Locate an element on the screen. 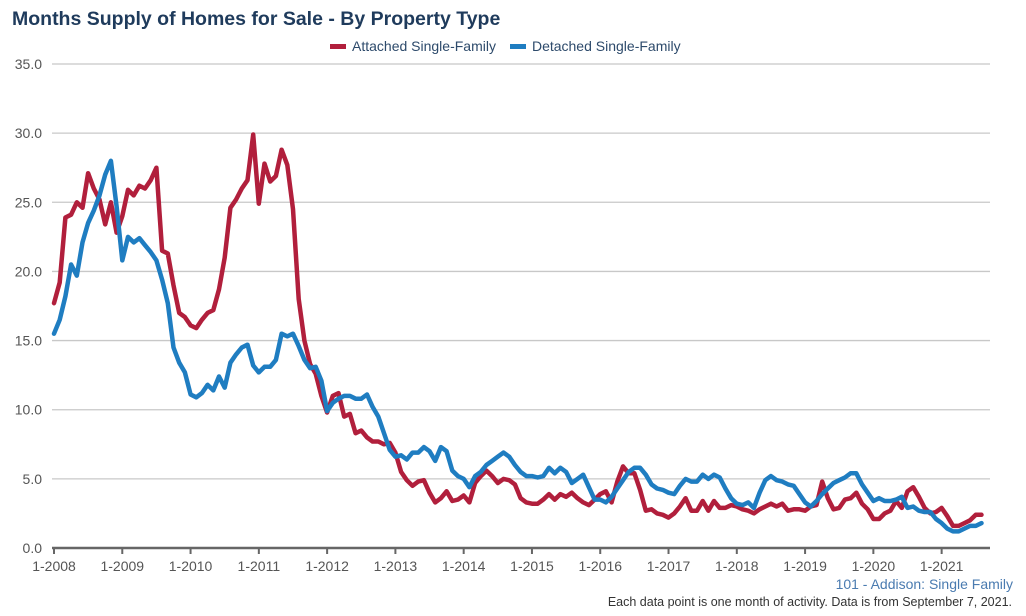  legend-item-attached: Attached Single-Family is located at coordinates (413, 46).